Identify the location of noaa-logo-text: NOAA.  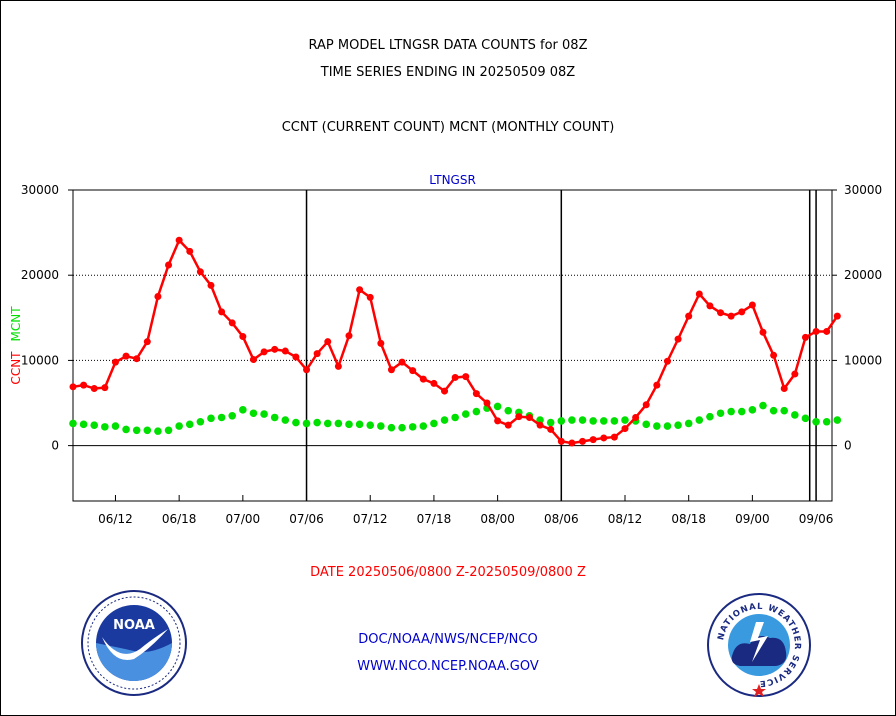
(134, 625).